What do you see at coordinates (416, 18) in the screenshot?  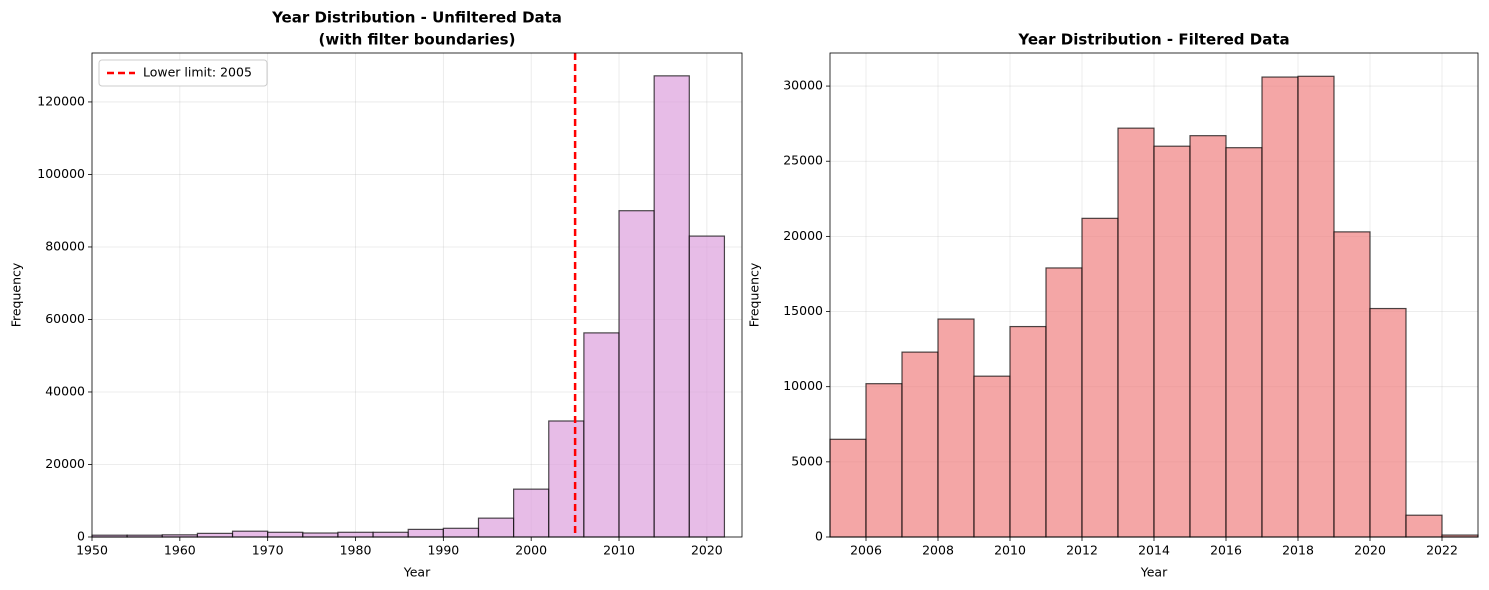 I see `chart-title: Year Distribution - Unfiltered Data` at bounding box center [416, 18].